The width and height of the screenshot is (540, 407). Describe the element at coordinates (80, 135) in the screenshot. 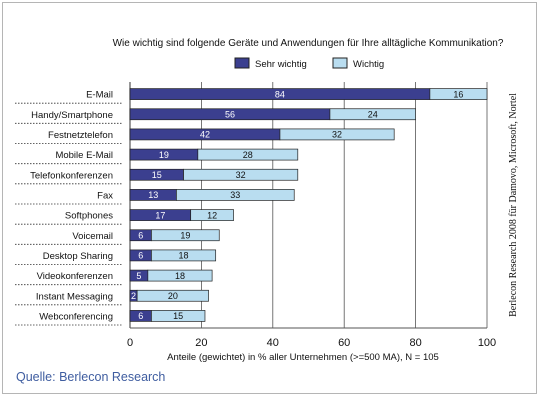

I see `category-label: Festnetztelefon` at that location.